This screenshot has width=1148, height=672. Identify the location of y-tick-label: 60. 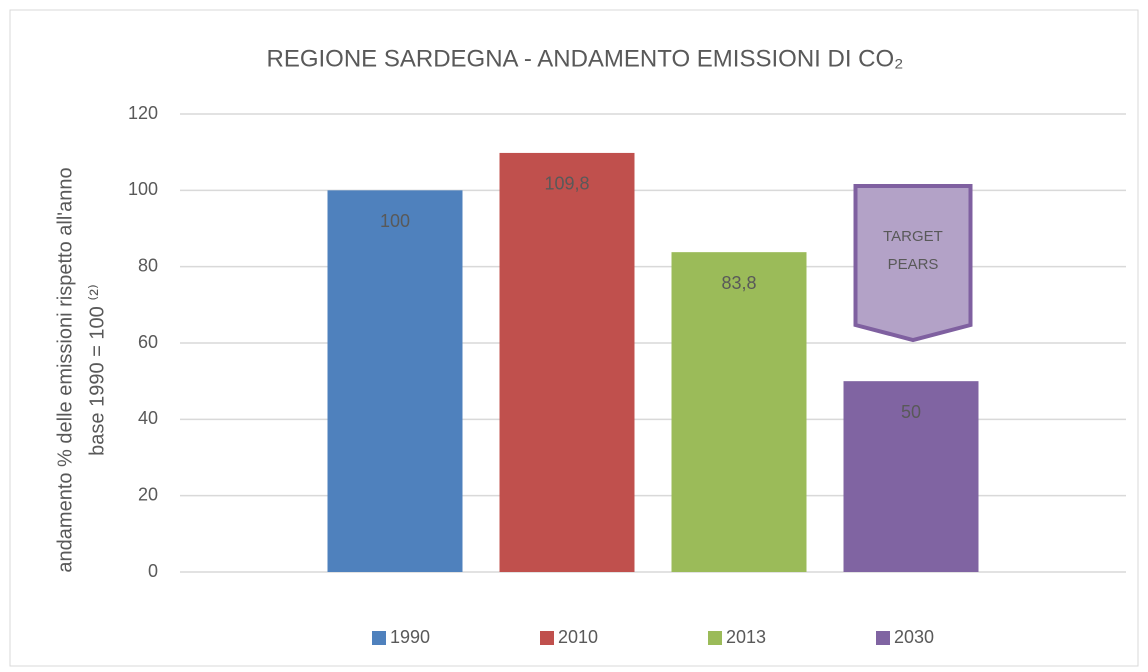
(148, 342).